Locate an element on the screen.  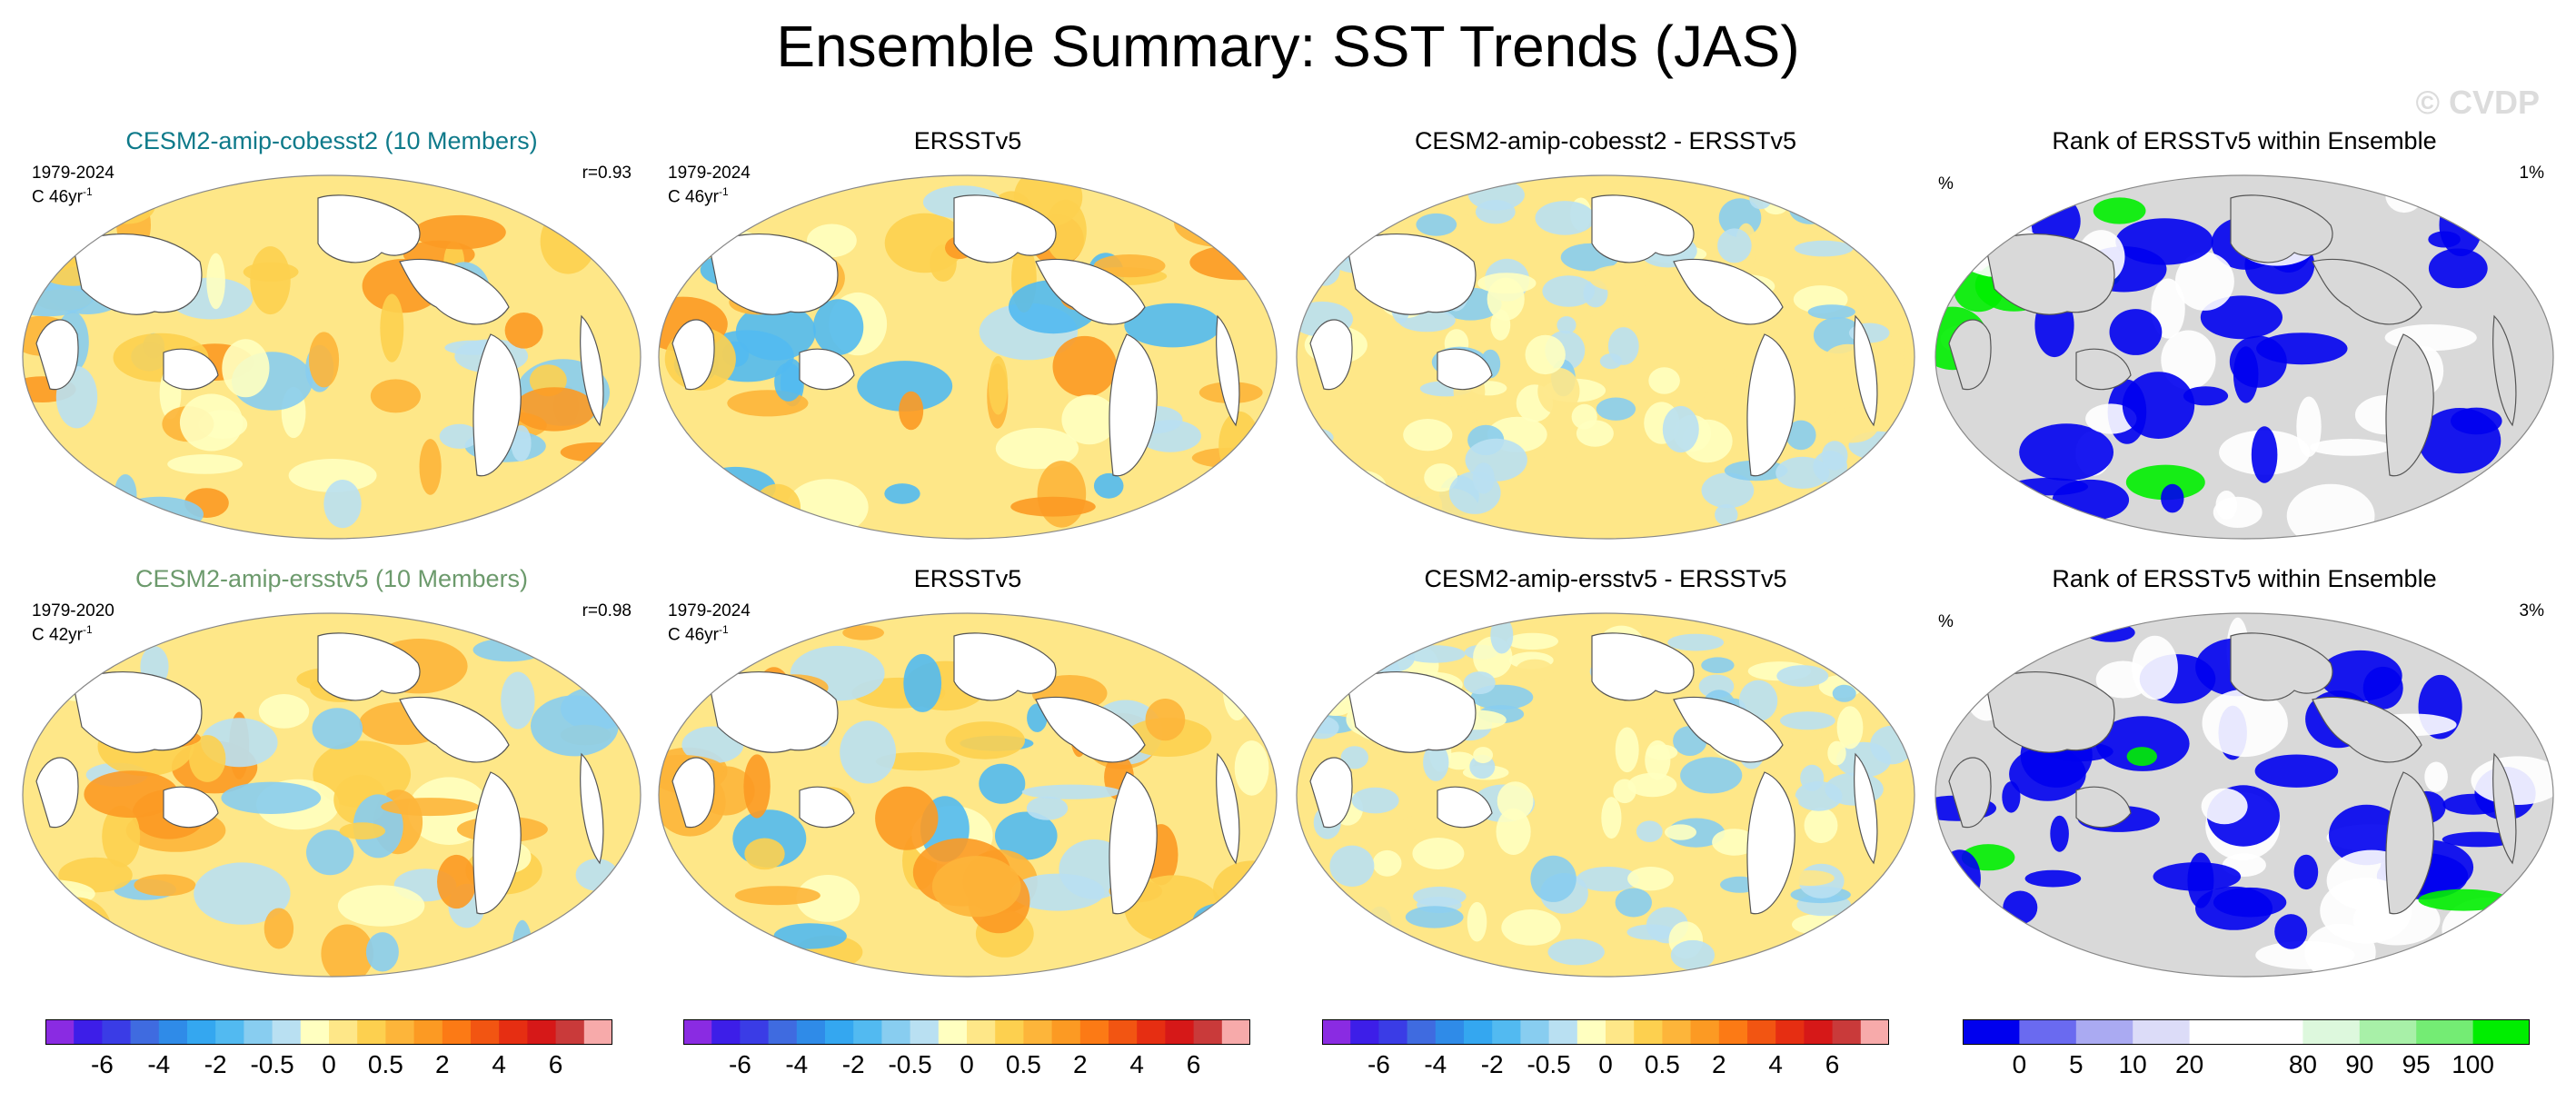
rank-percentage: 1% is located at coordinates (2531, 173).